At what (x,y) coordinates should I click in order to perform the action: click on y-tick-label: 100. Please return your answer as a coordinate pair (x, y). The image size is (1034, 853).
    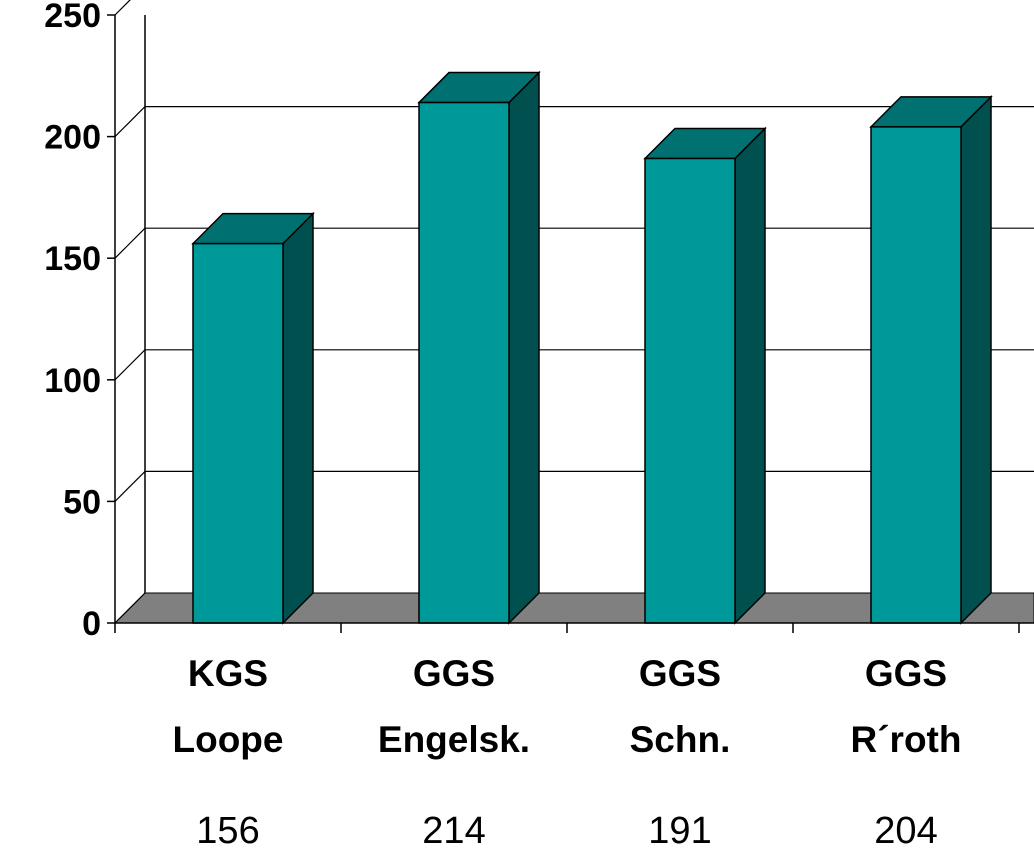
    Looking at the image, I should click on (72, 381).